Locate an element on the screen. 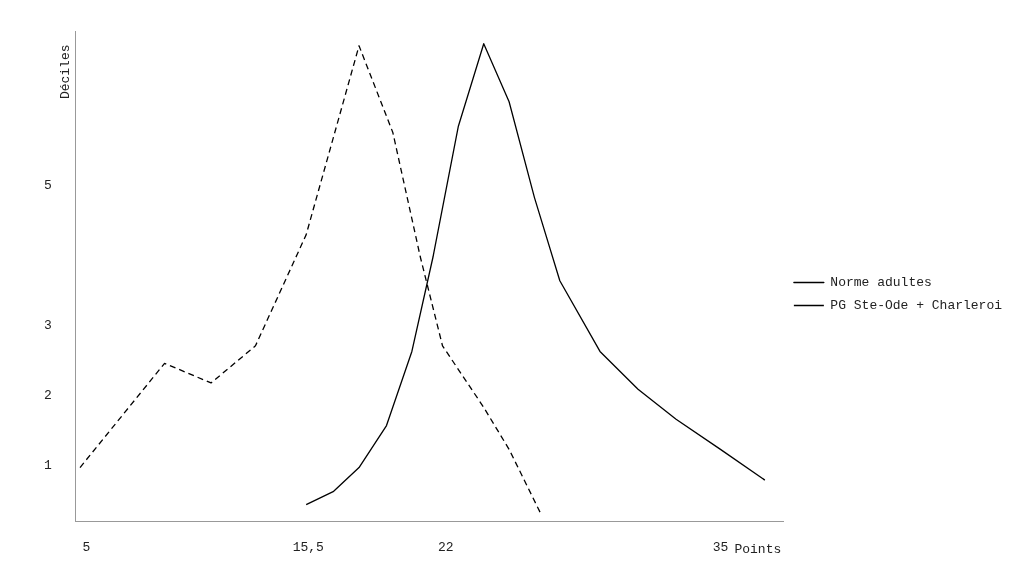  y-axis-title: Déciles is located at coordinates (66, 72).